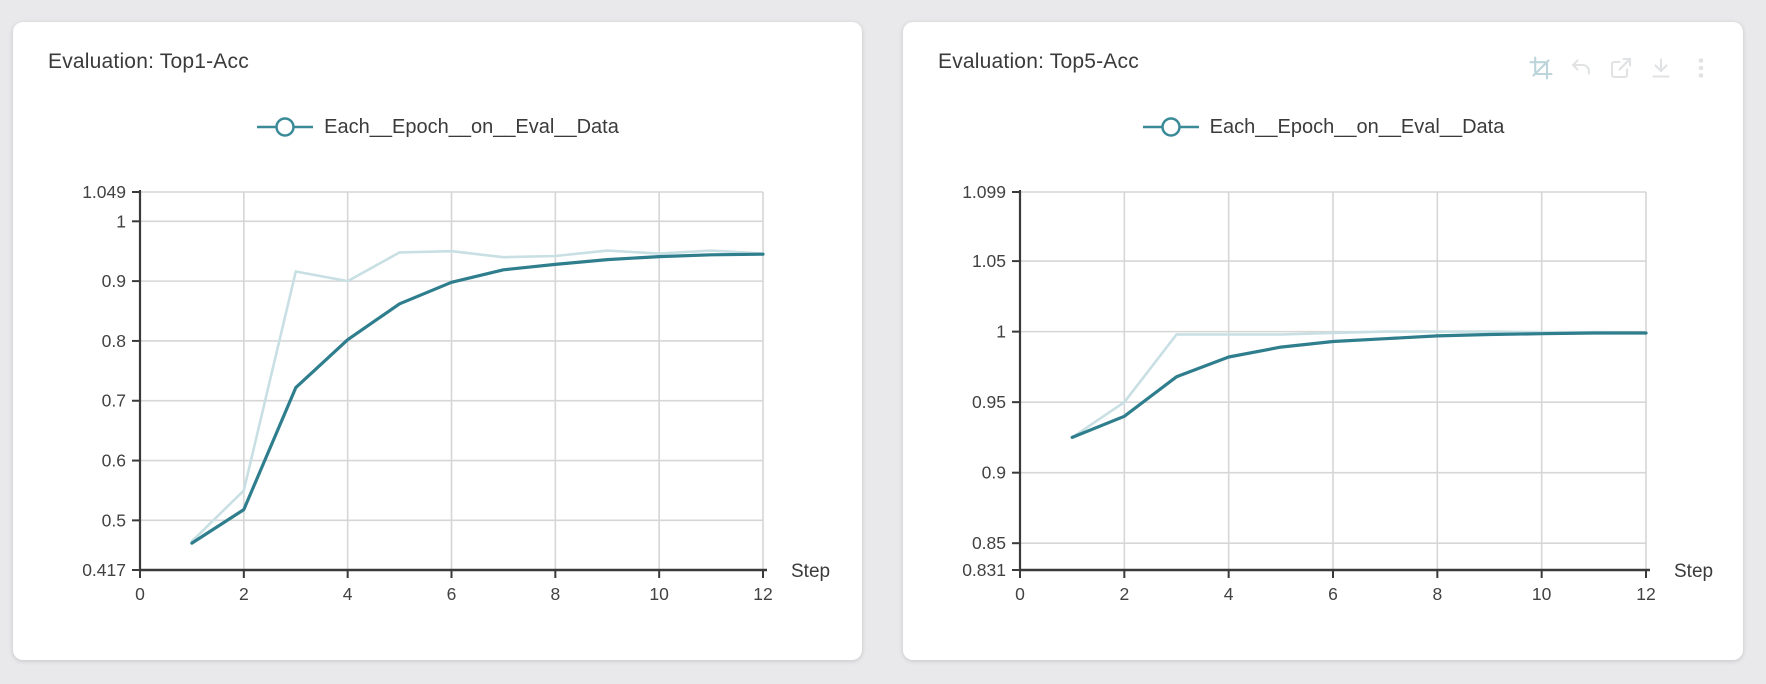  I want to click on kebab-menu-icon, so click(1701, 68).